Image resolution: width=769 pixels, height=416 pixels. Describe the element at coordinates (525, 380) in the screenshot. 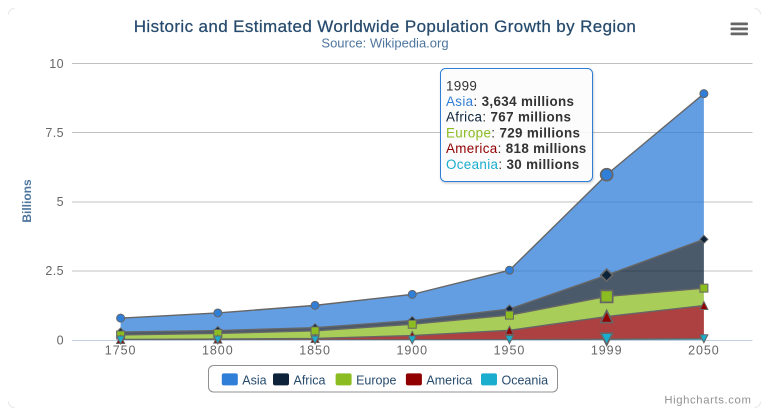

I see `svg-text: Oceania` at that location.